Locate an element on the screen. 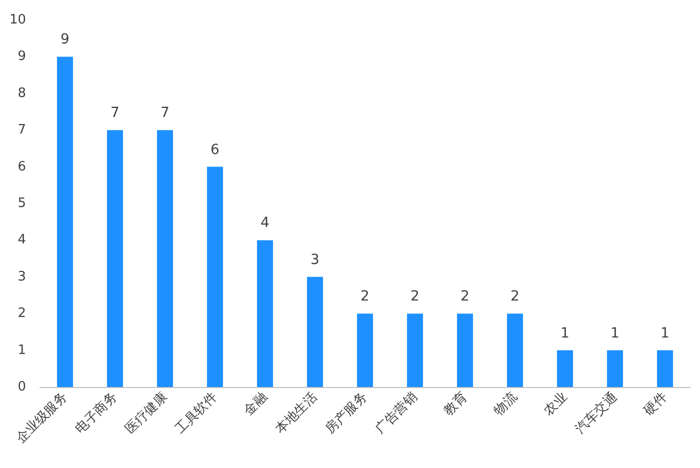  x-tick-label: 电子商务 is located at coordinates (96, 414).